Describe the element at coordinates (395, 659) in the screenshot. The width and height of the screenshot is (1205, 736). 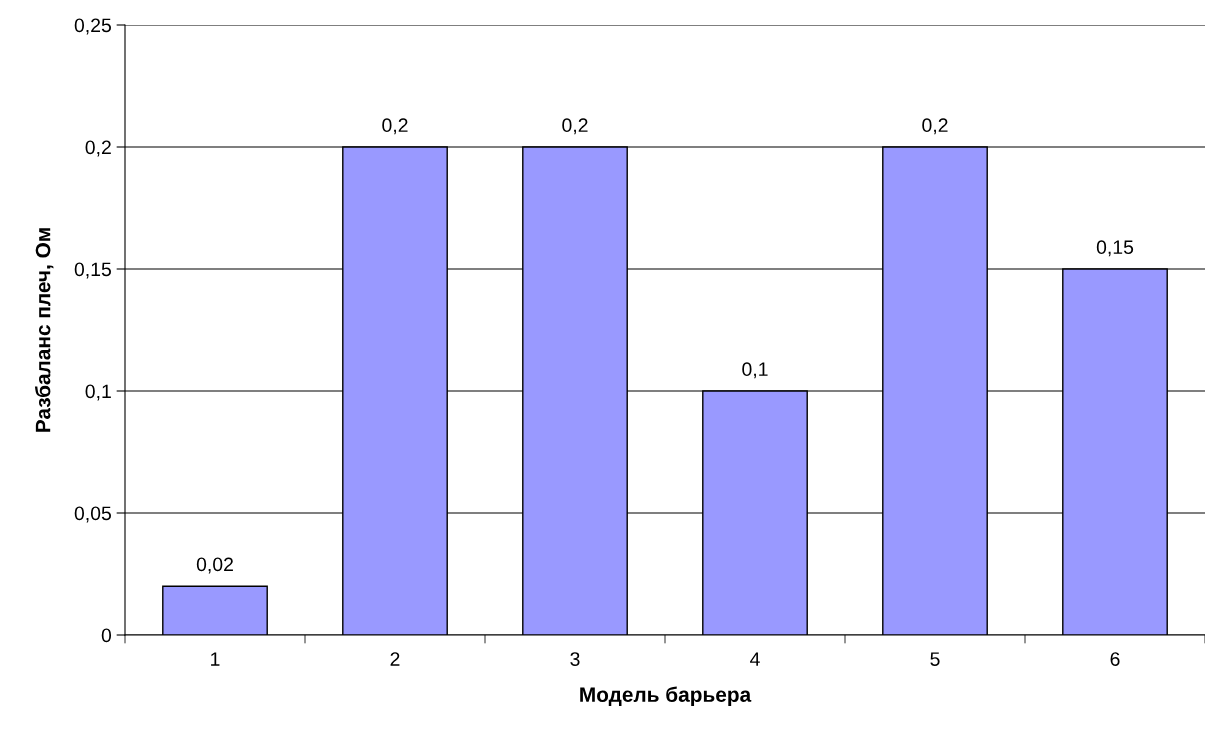
I see `x-tick-label: 2` at that location.